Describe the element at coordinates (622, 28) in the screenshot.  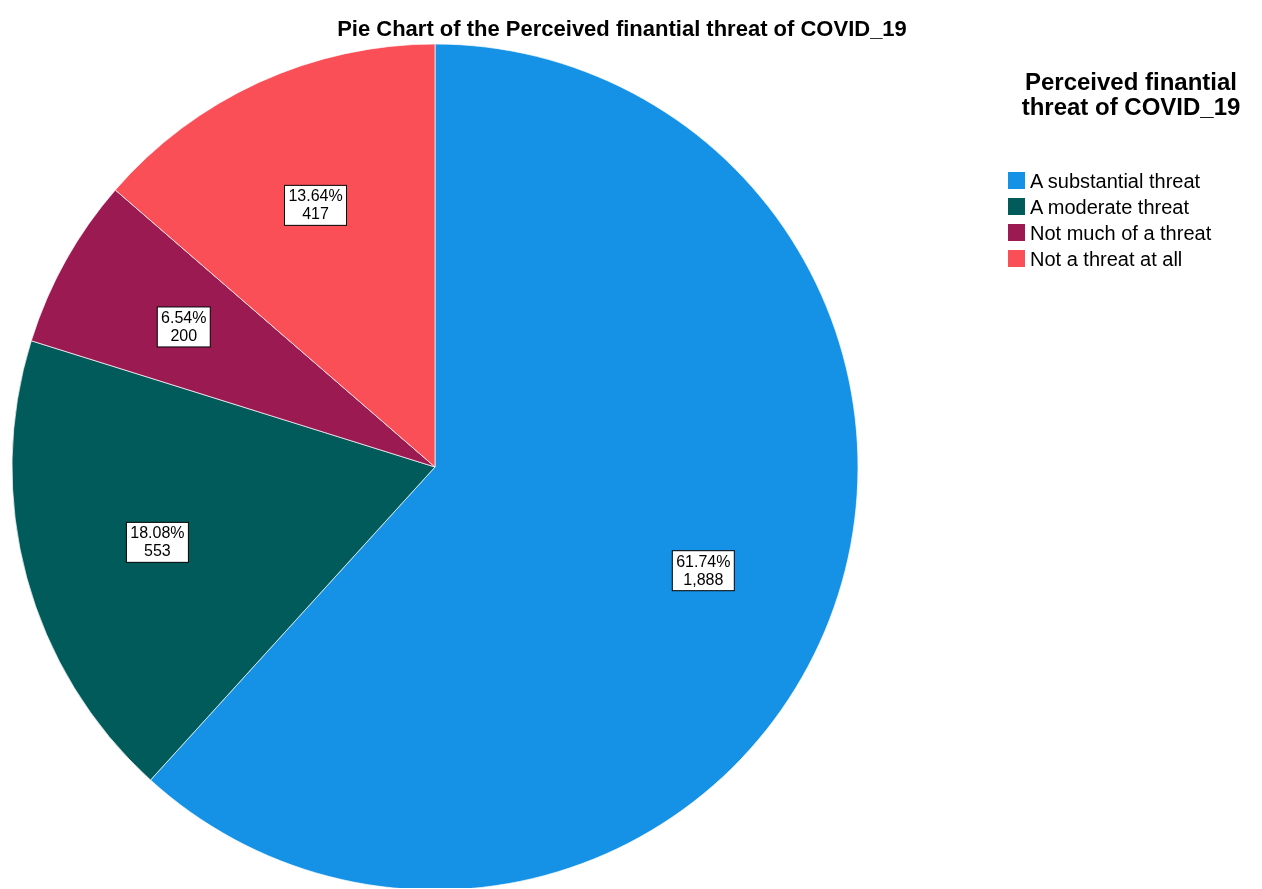
I see `chart-title: Pie Chart of the Perceived finantial threat of COVID_19` at that location.